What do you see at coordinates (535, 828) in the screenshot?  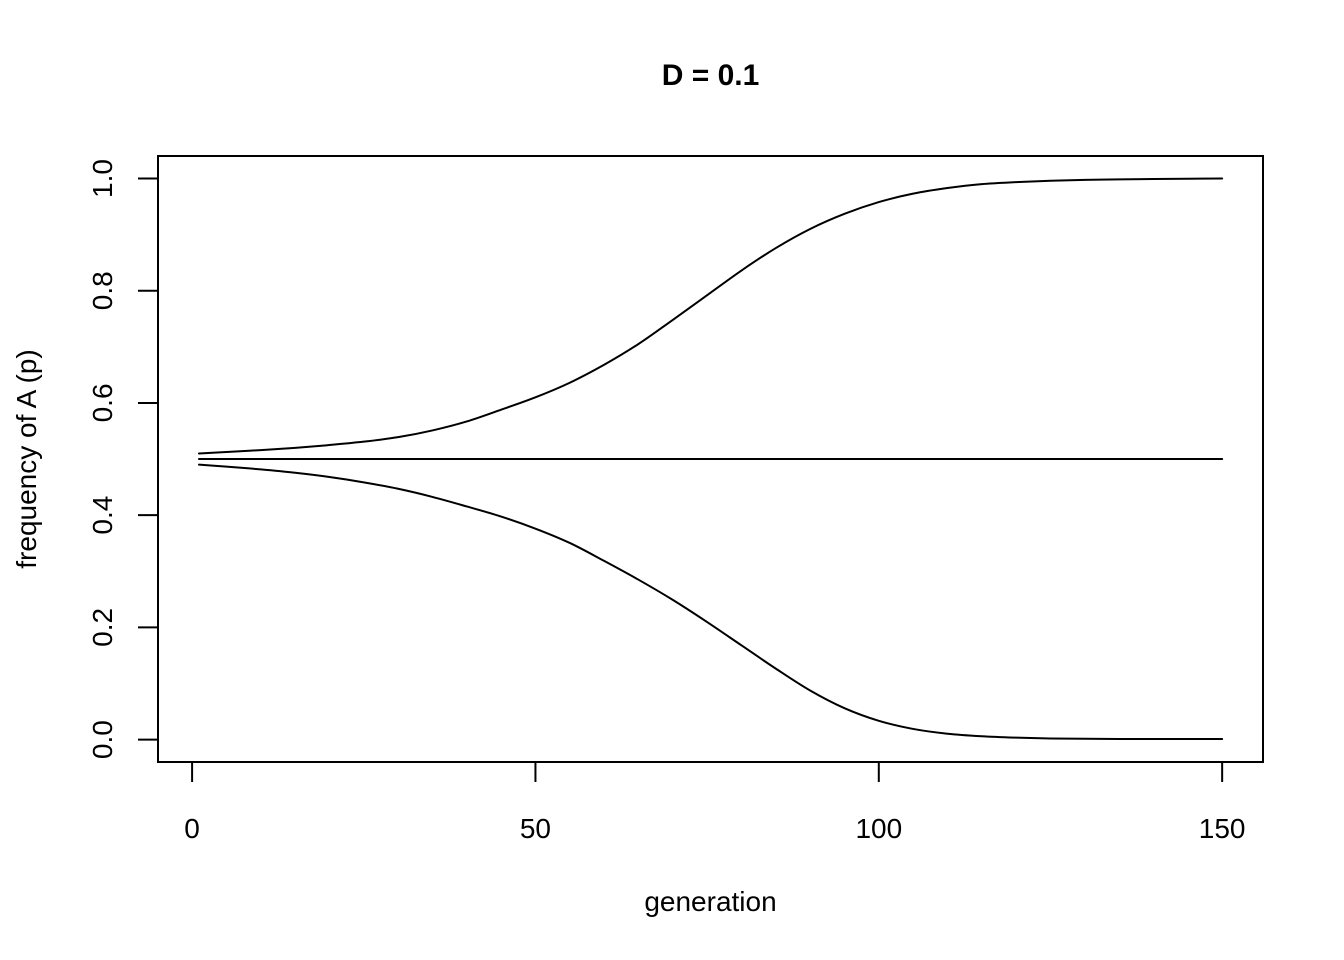 I see `x-tick-label: 50` at bounding box center [535, 828].